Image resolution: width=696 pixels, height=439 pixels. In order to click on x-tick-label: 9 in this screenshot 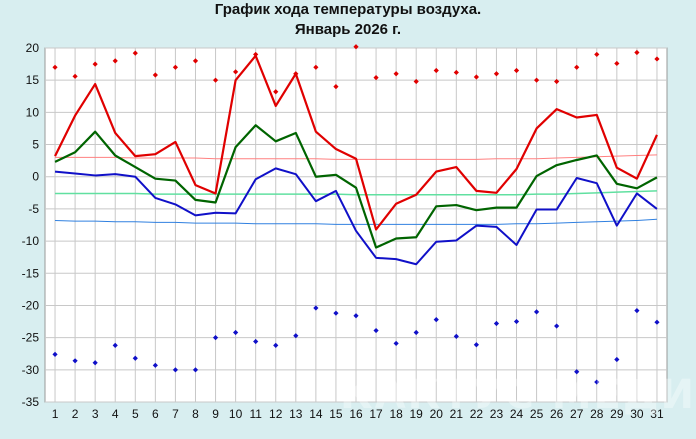, I will do `click(215, 414)`.